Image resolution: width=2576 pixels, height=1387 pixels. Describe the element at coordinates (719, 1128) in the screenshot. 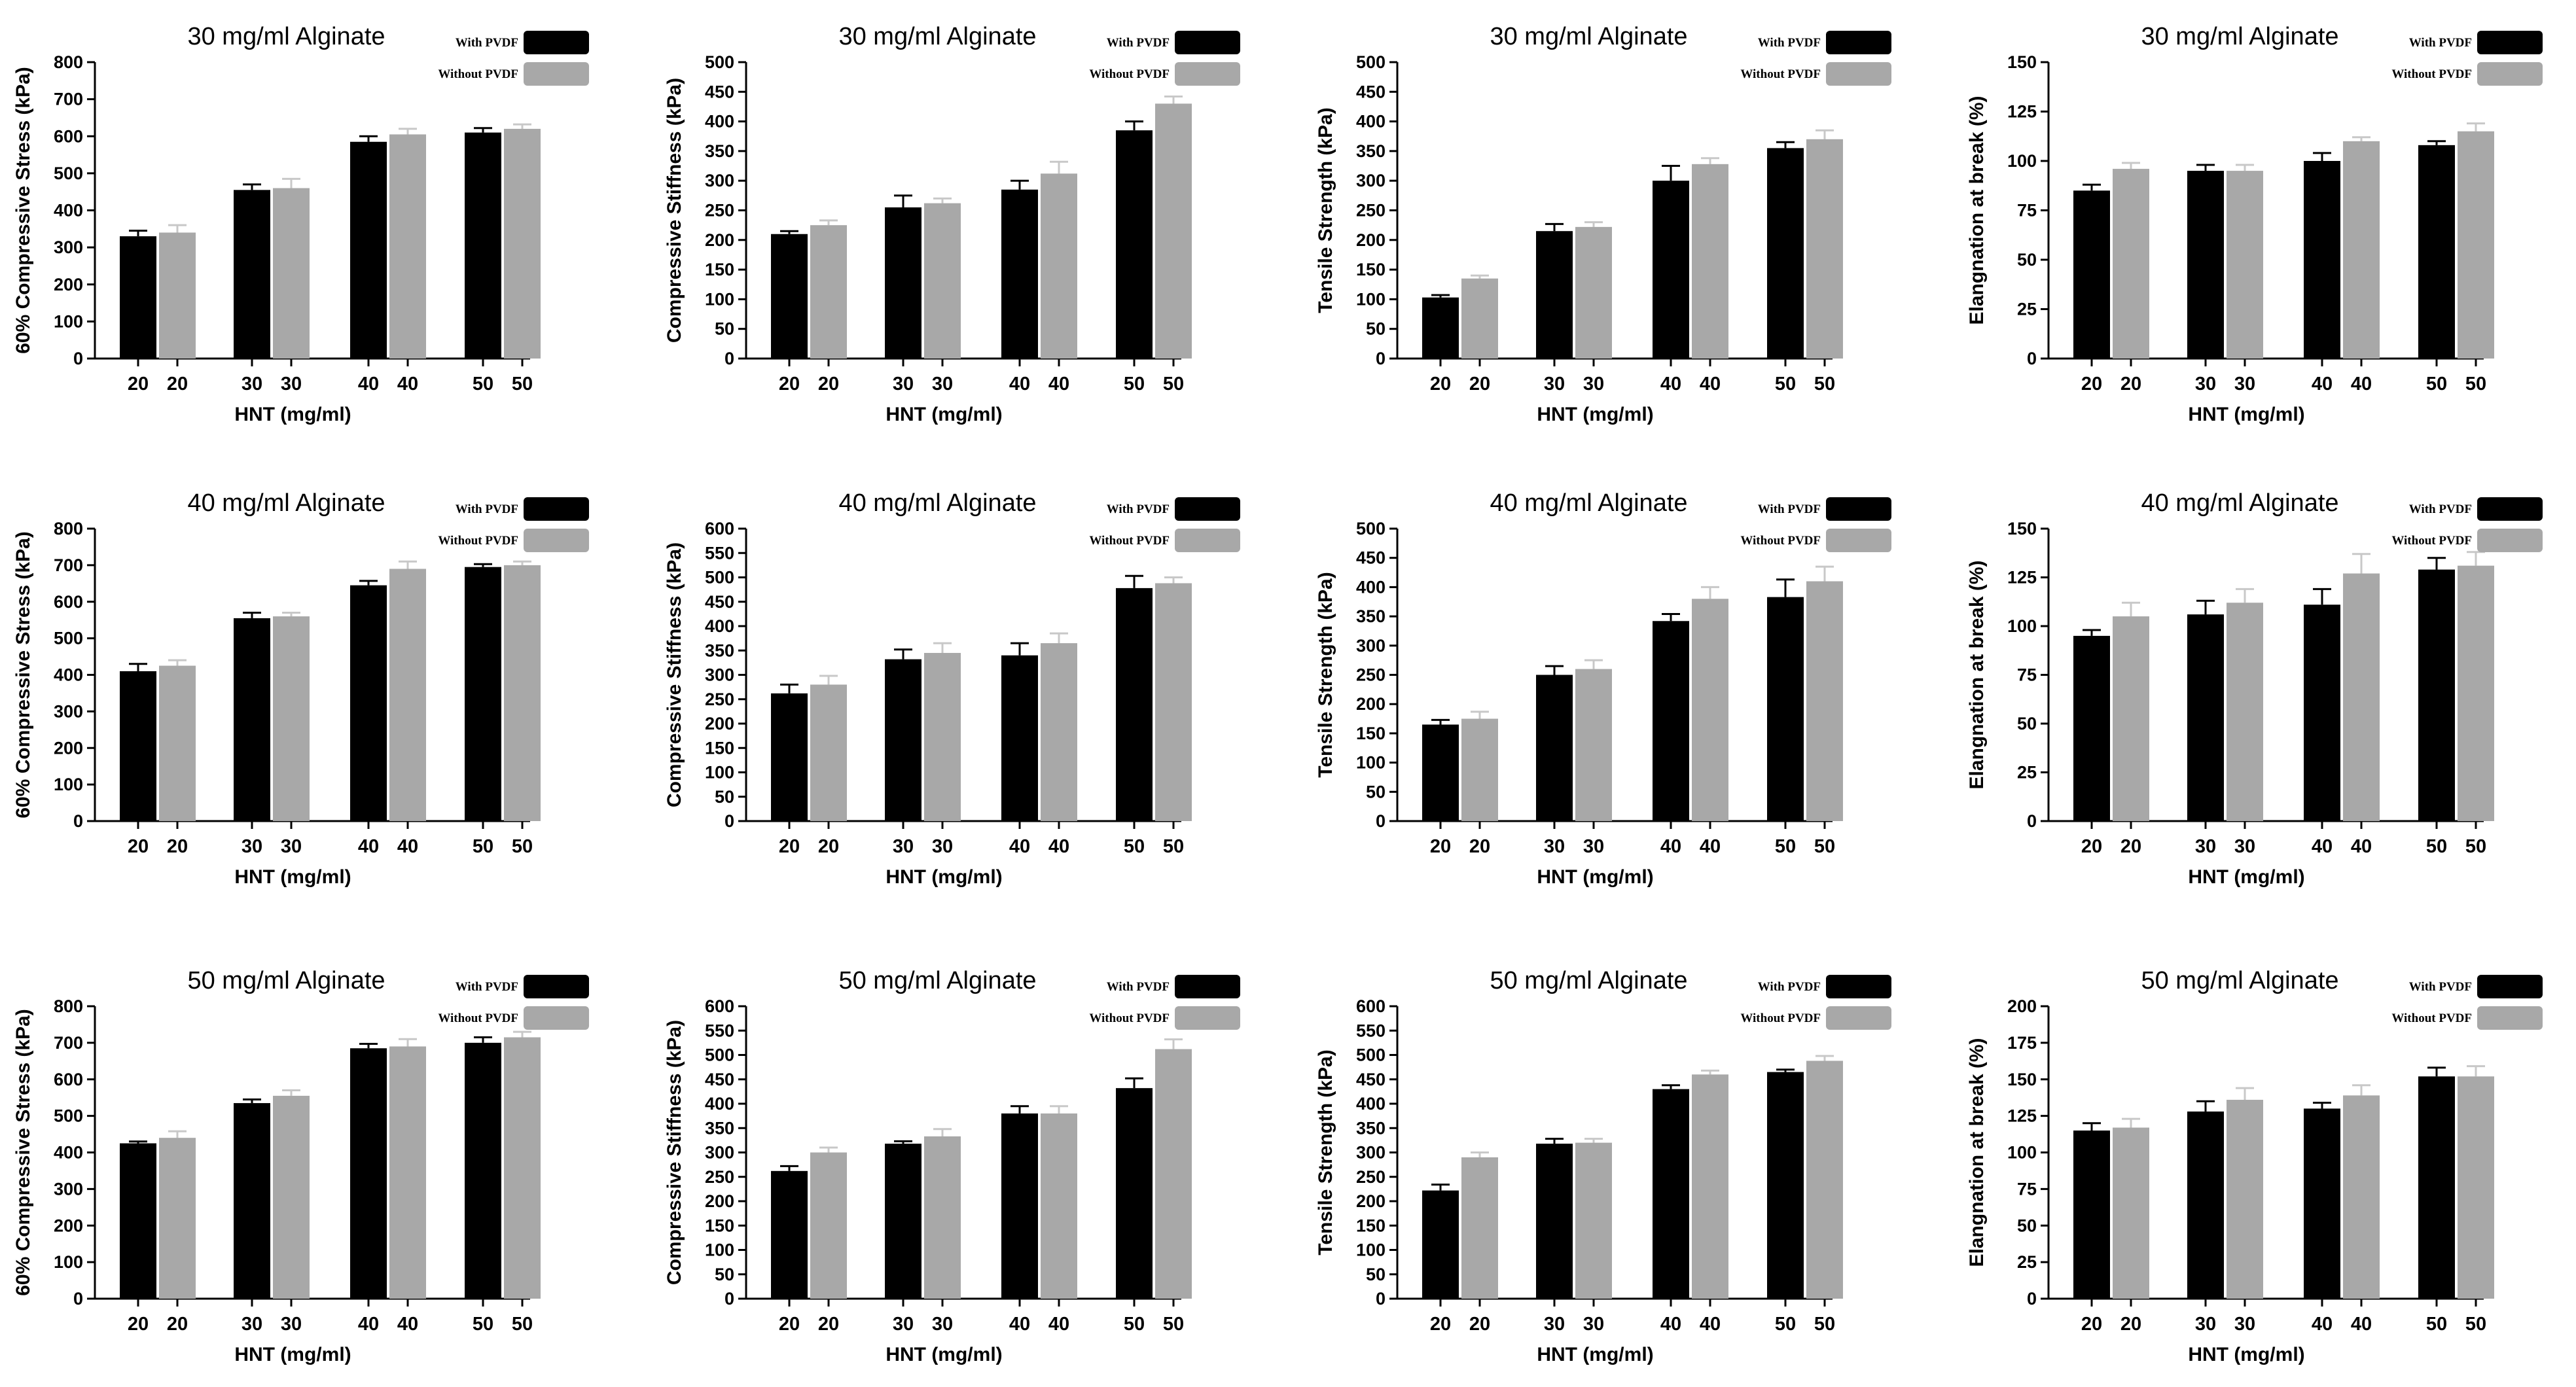

I see `y-tick-label: 350` at that location.